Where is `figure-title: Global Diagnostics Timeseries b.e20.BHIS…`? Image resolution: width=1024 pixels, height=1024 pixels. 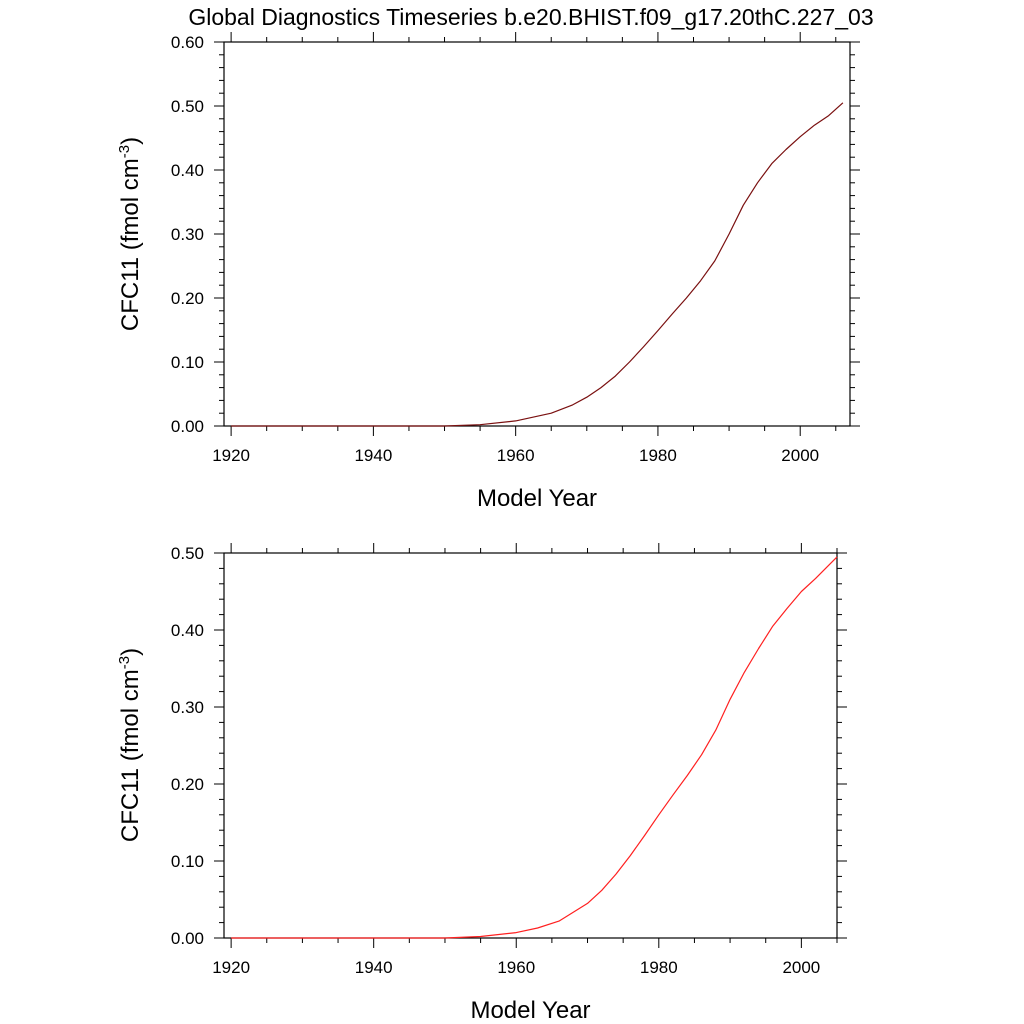 figure-title: Global Diagnostics Timeseries b.e20.BHIS… is located at coordinates (530, 17).